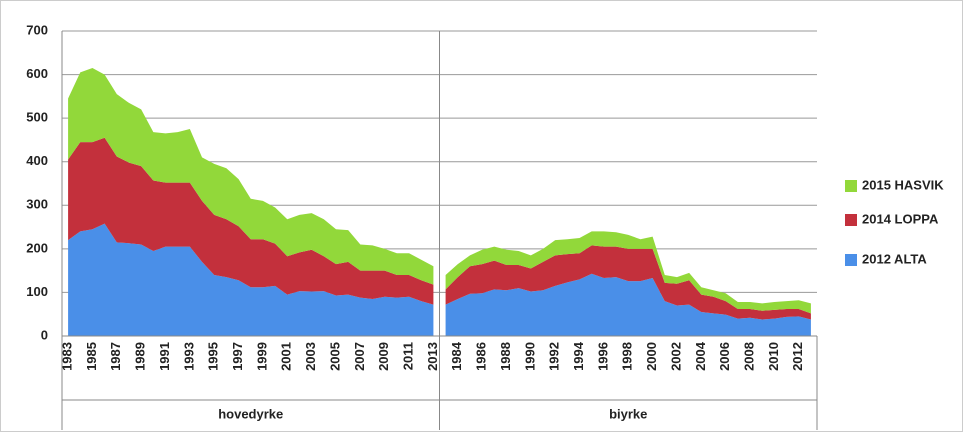 The image size is (963, 432). I want to click on x-tick-label: 2011, so click(407, 356).